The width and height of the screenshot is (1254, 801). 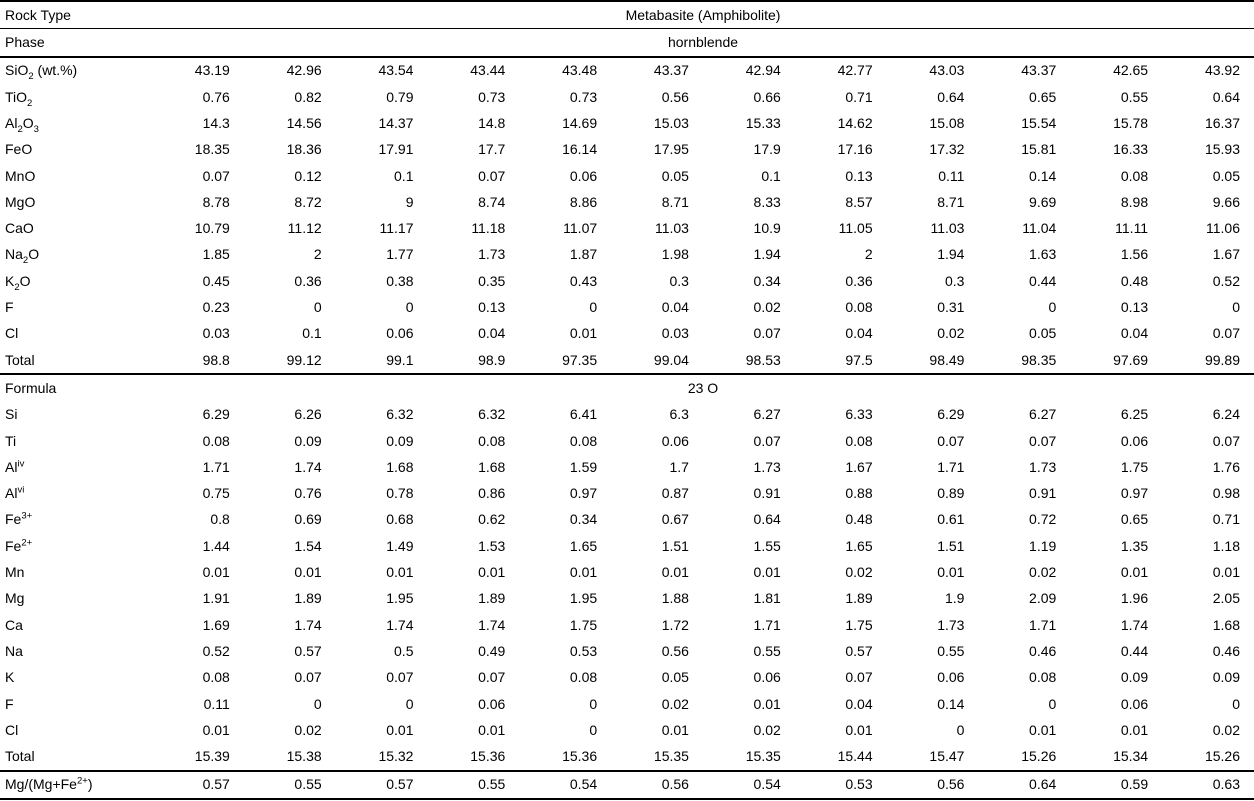 I want to click on value-cell: 15.47, so click(x=947, y=756).